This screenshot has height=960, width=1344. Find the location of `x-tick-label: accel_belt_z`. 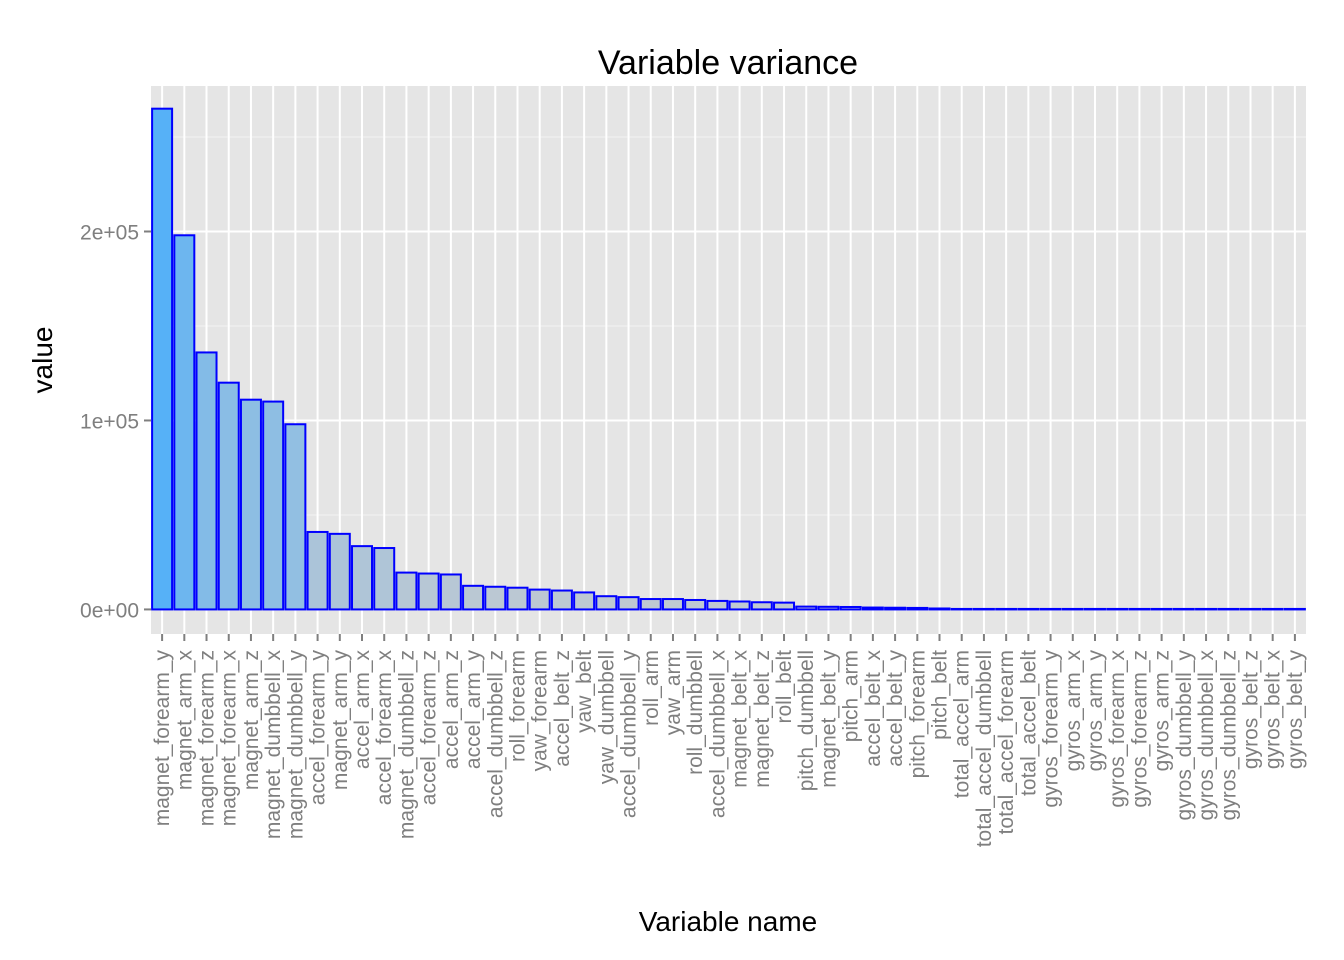

x-tick-label: accel_belt_z is located at coordinates (562, 708).